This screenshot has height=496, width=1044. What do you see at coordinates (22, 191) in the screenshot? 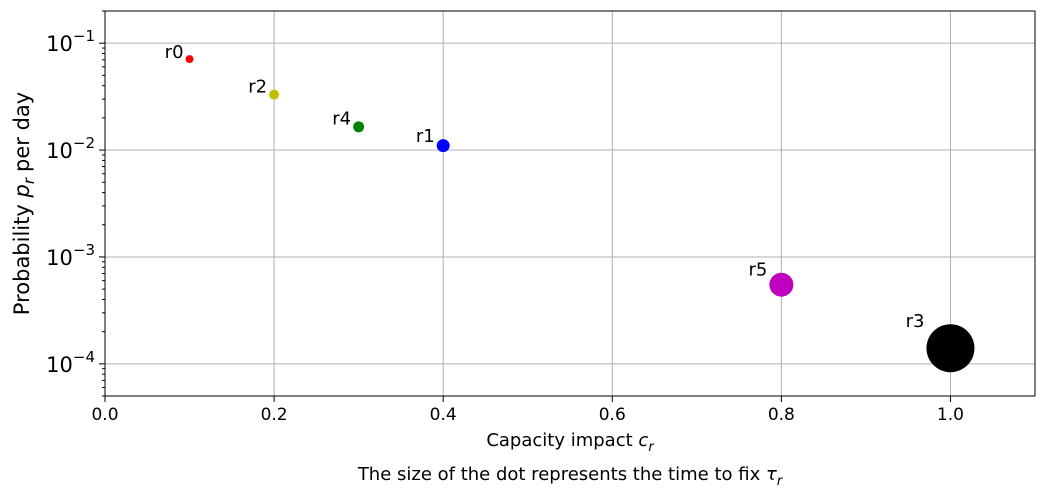
I see `y-axis-label-symbol: p` at bounding box center [22, 191].